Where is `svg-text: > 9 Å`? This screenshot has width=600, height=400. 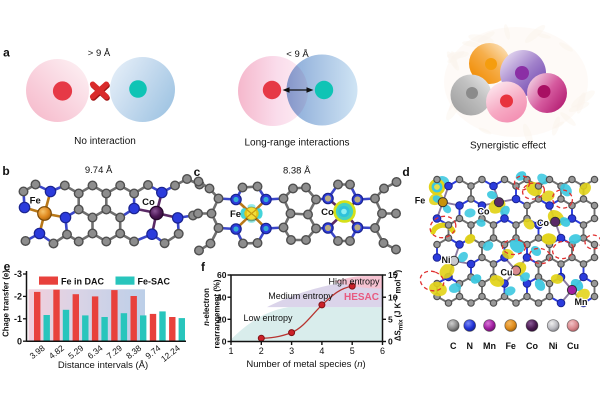
svg-text: > 9 Å is located at coordinates (99, 53).